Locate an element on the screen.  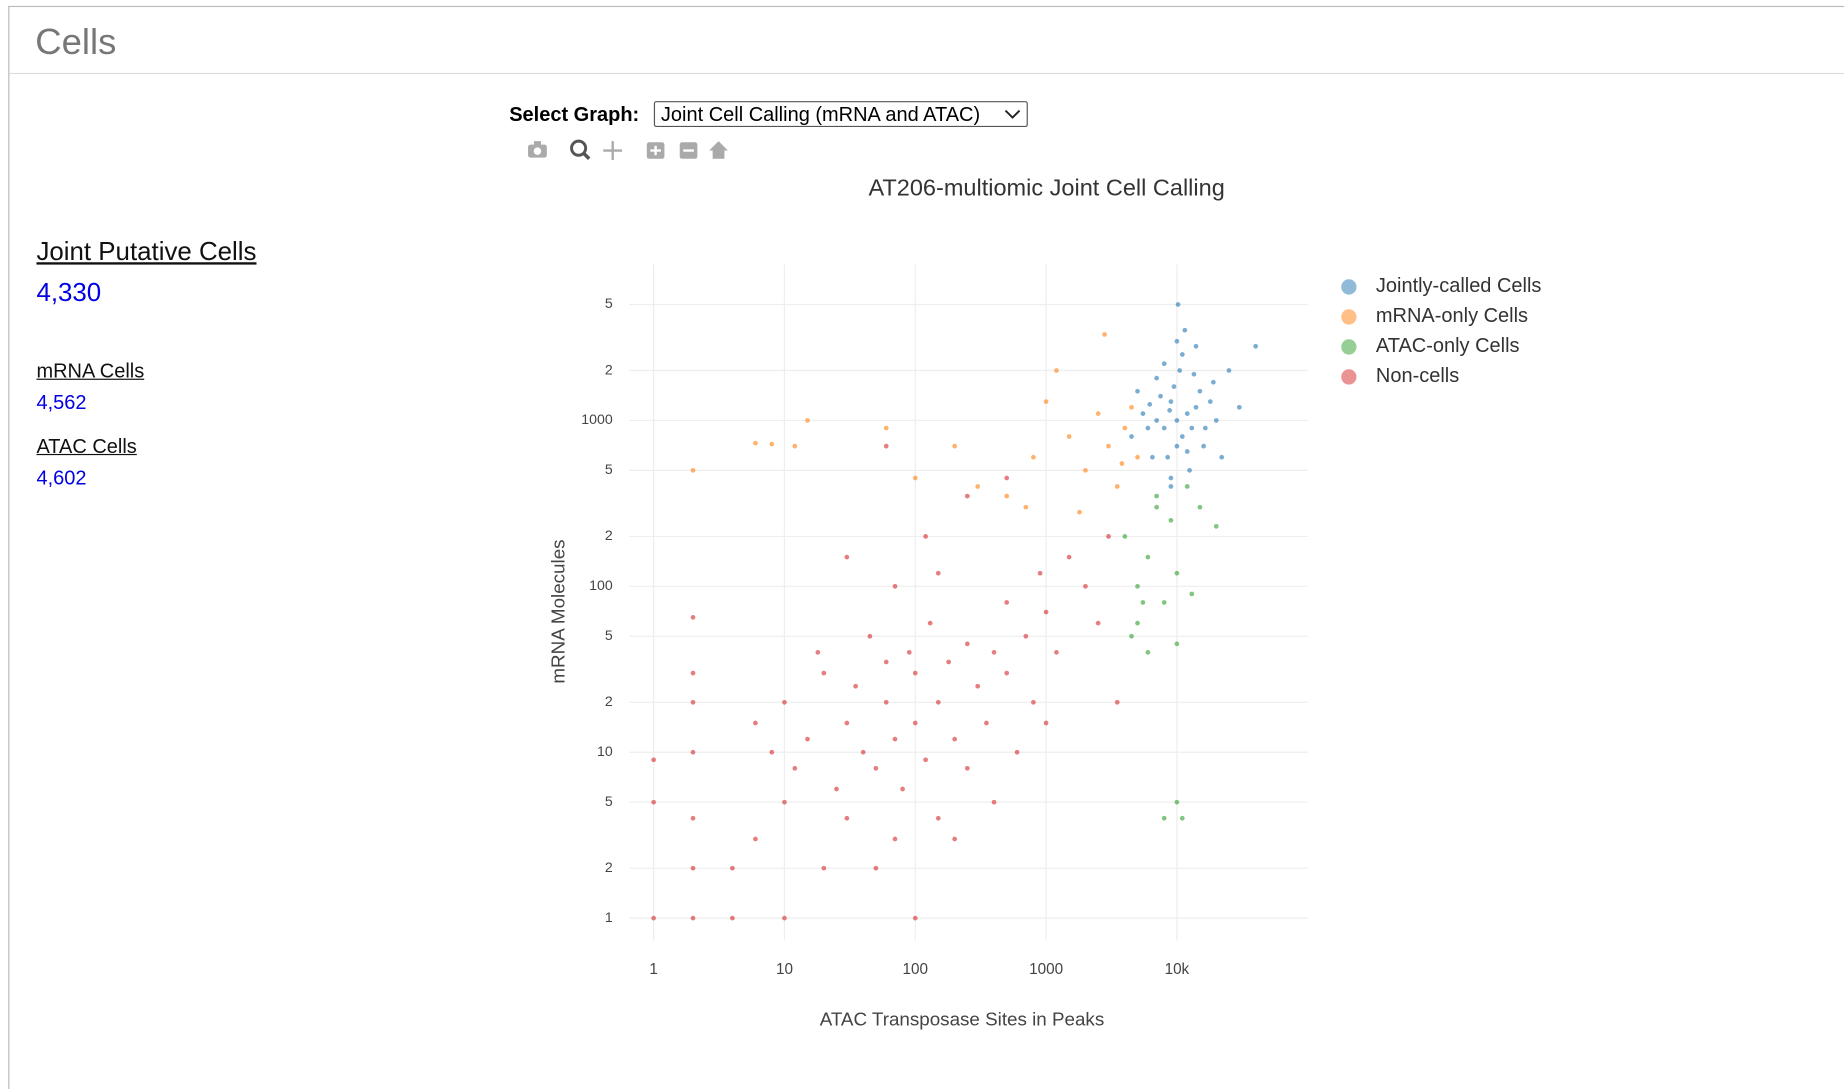
metric-label: Joint Putative Cells is located at coordinates (146, 251).